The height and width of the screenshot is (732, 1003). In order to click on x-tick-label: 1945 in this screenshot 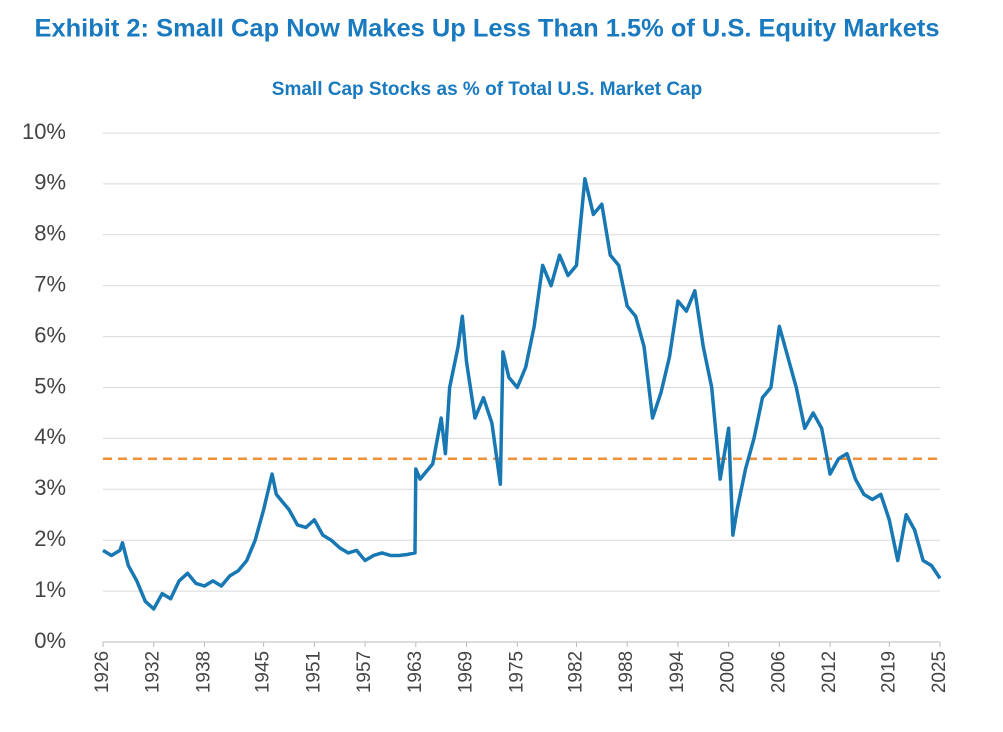, I will do `click(263, 672)`.